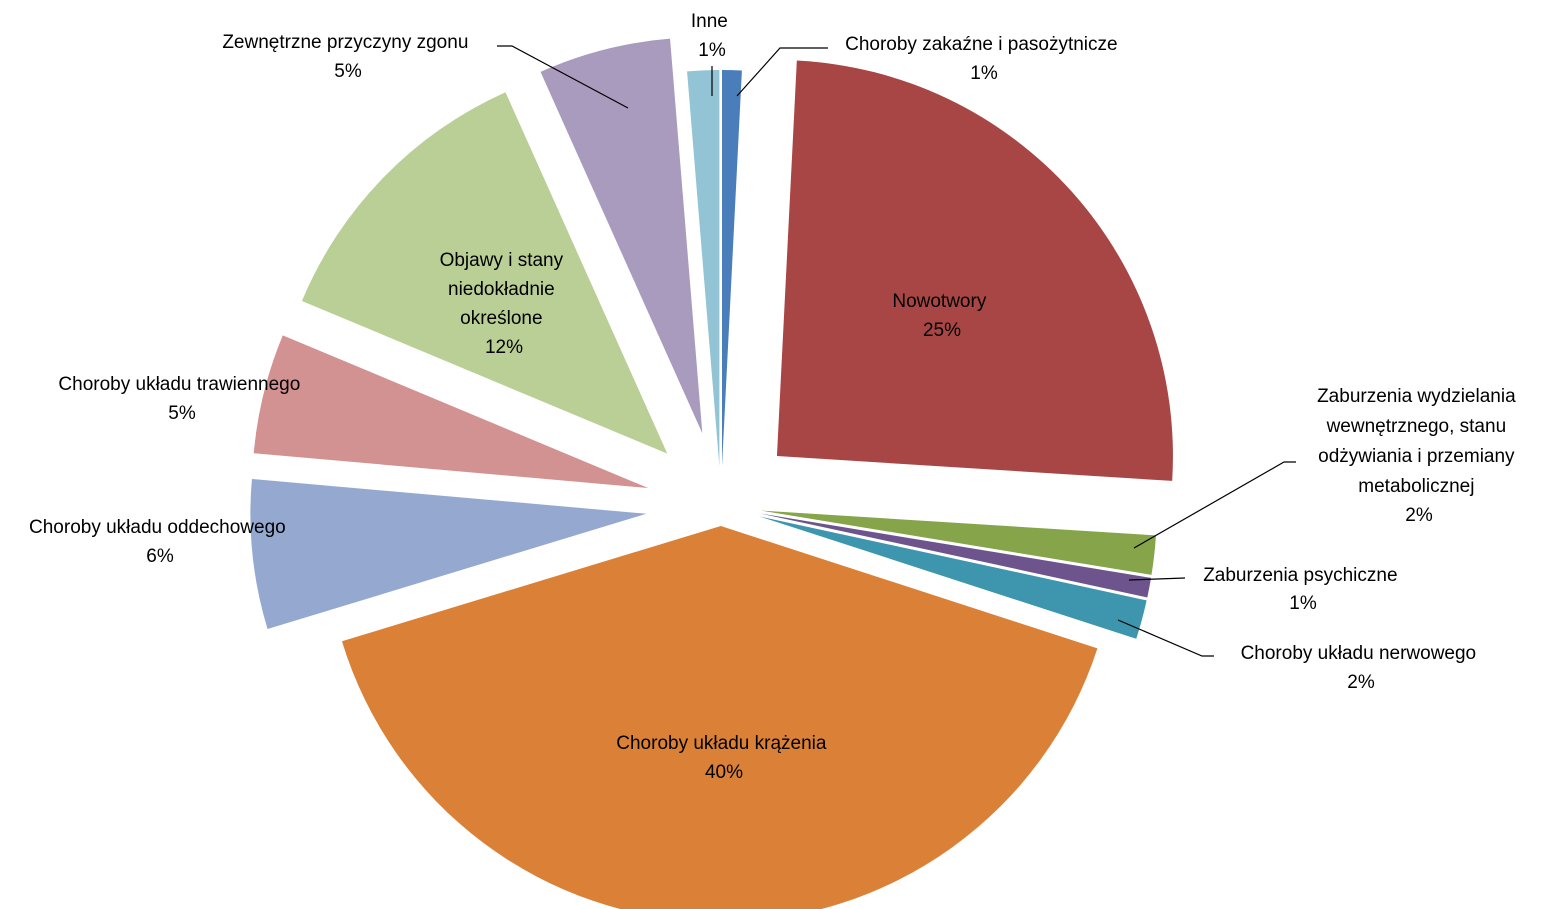 The width and height of the screenshot is (1541, 909). I want to click on leader-line-nervous, so click(1165, 638).